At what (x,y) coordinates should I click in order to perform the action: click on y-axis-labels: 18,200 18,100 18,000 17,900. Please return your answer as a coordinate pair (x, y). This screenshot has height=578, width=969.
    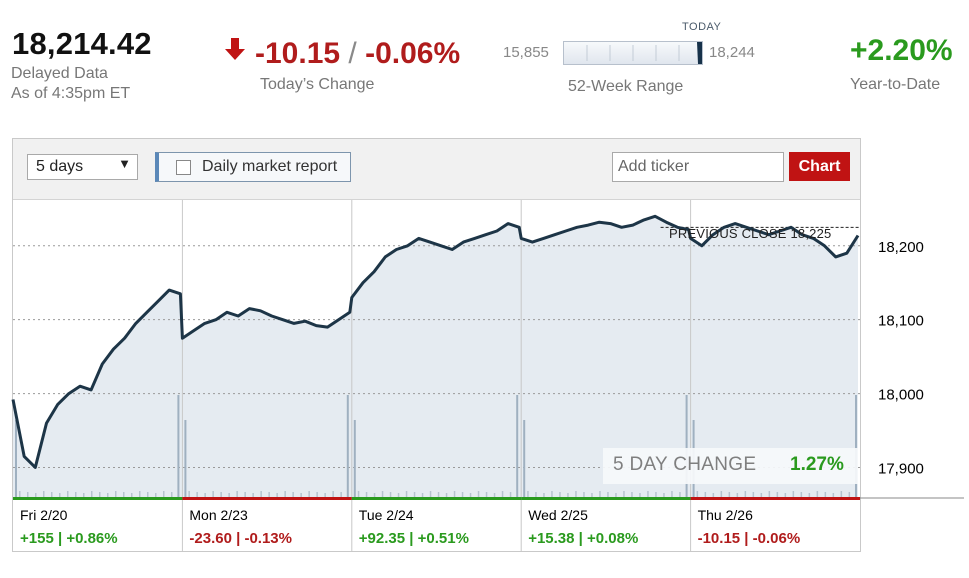
    Looking at the image, I should click on (901, 358).